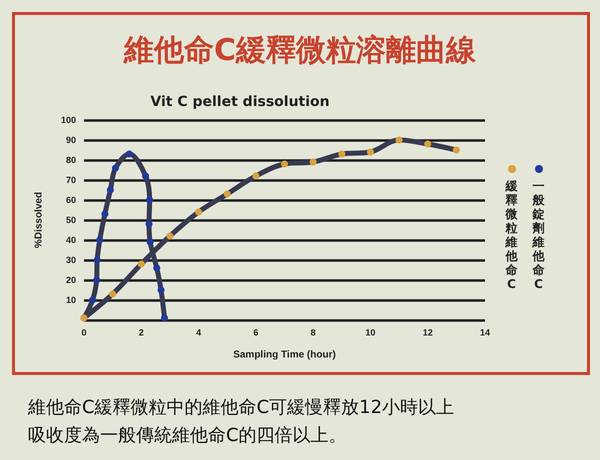 The height and width of the screenshot is (460, 600). Describe the element at coordinates (284, 355) in the screenshot. I see `x-axis-title: Sampling Time (hour)` at that location.